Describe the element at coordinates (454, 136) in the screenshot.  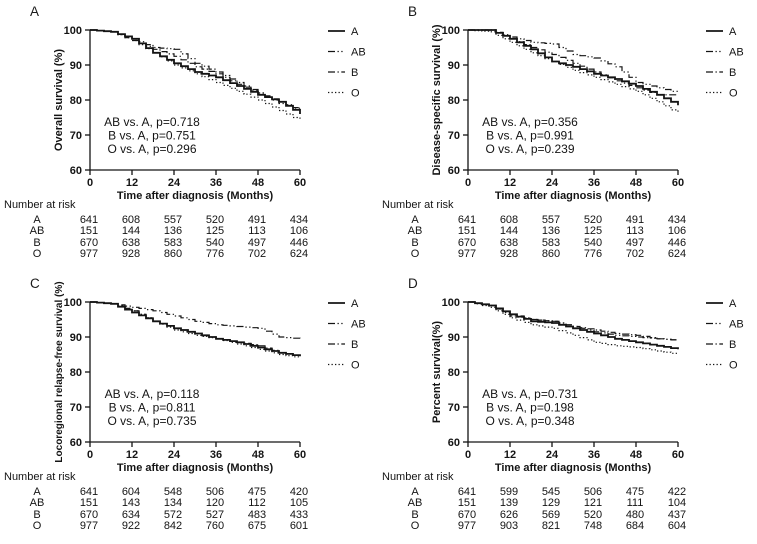
I see `y-tick-label: 70` at that location.